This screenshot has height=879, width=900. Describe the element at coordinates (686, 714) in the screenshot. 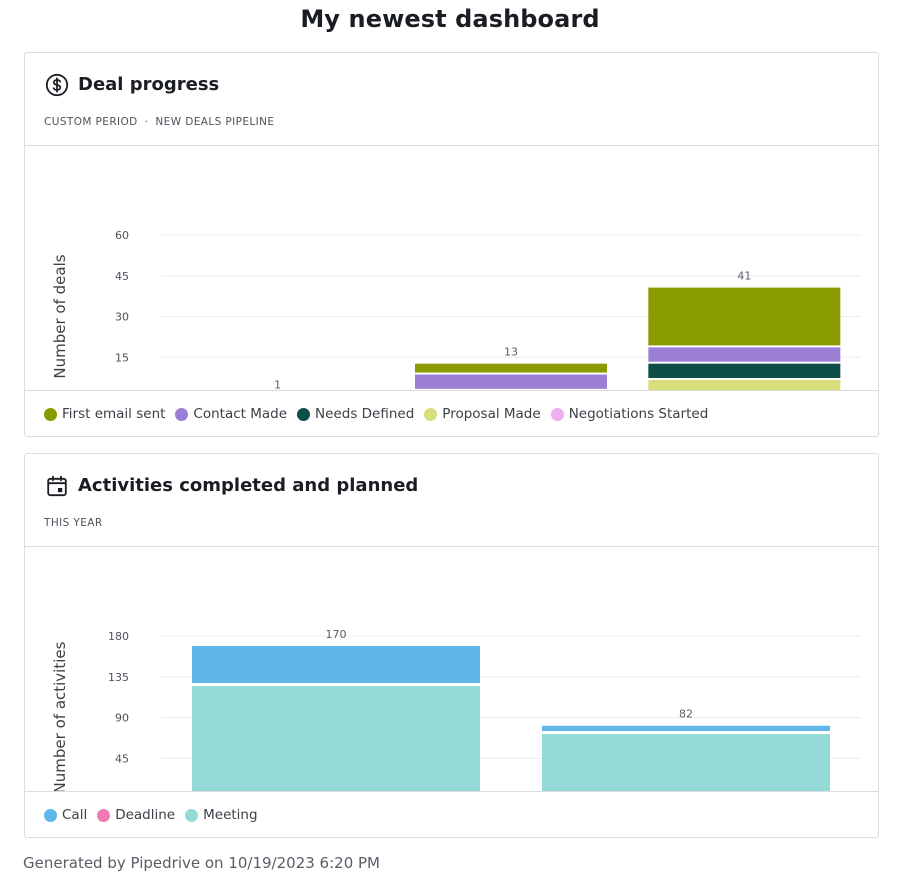

I see `bar-total-label: 82` at that location.